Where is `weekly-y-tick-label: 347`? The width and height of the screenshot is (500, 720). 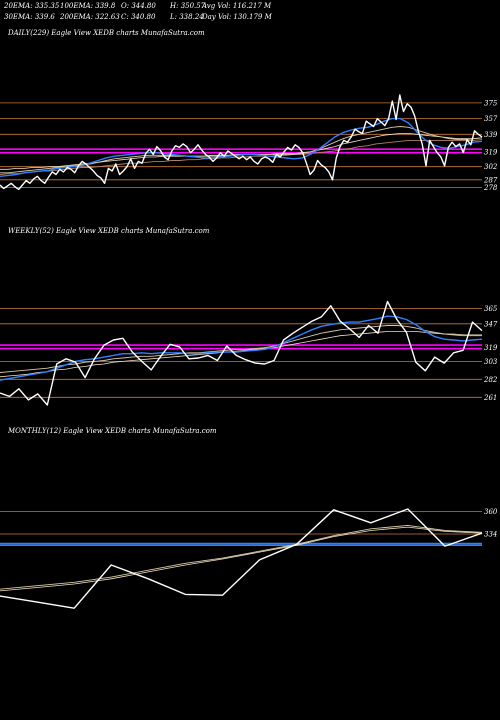 weekly-y-tick-label: 347 is located at coordinates (491, 324).